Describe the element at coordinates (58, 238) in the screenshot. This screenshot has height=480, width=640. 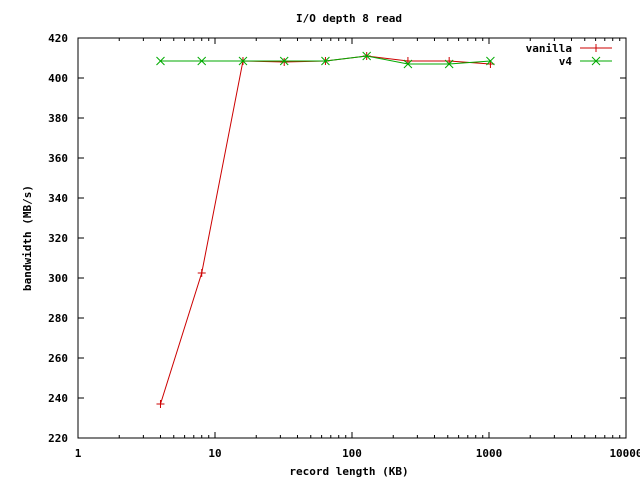
I see `y-tick-label: 320` at that location.